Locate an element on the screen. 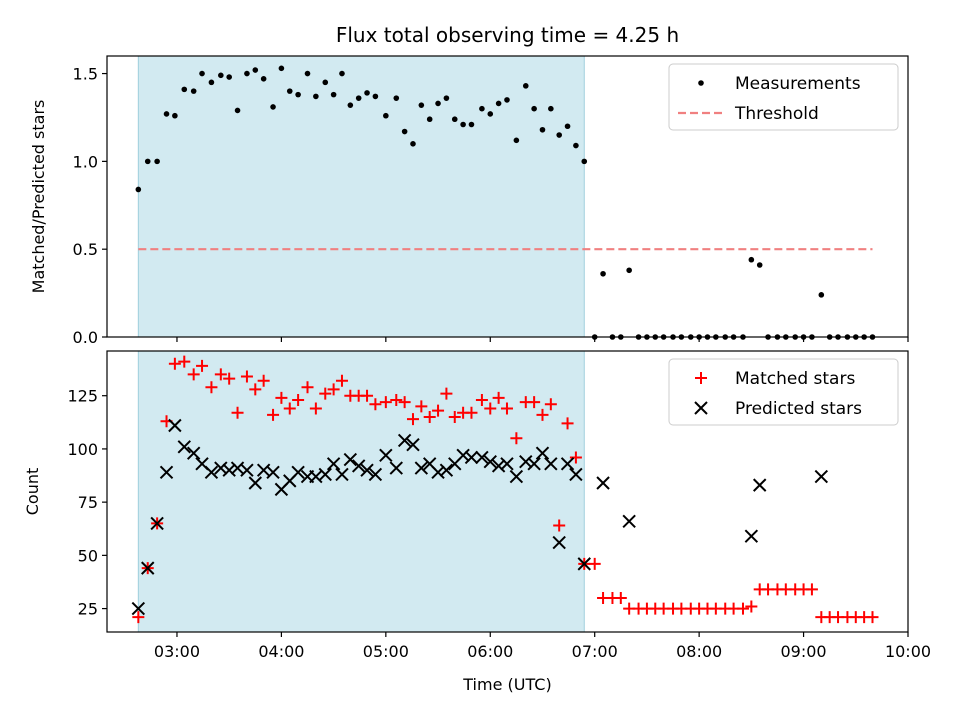  x-tick-label: 03:00 is located at coordinates (177, 651).